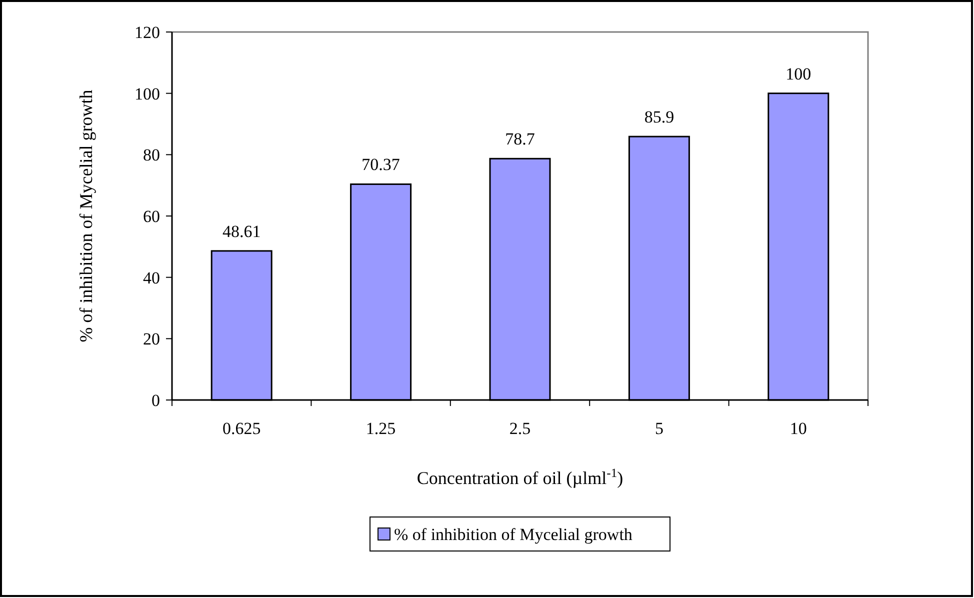 The height and width of the screenshot is (598, 974). I want to click on y-tick-label: 60, so click(151, 216).